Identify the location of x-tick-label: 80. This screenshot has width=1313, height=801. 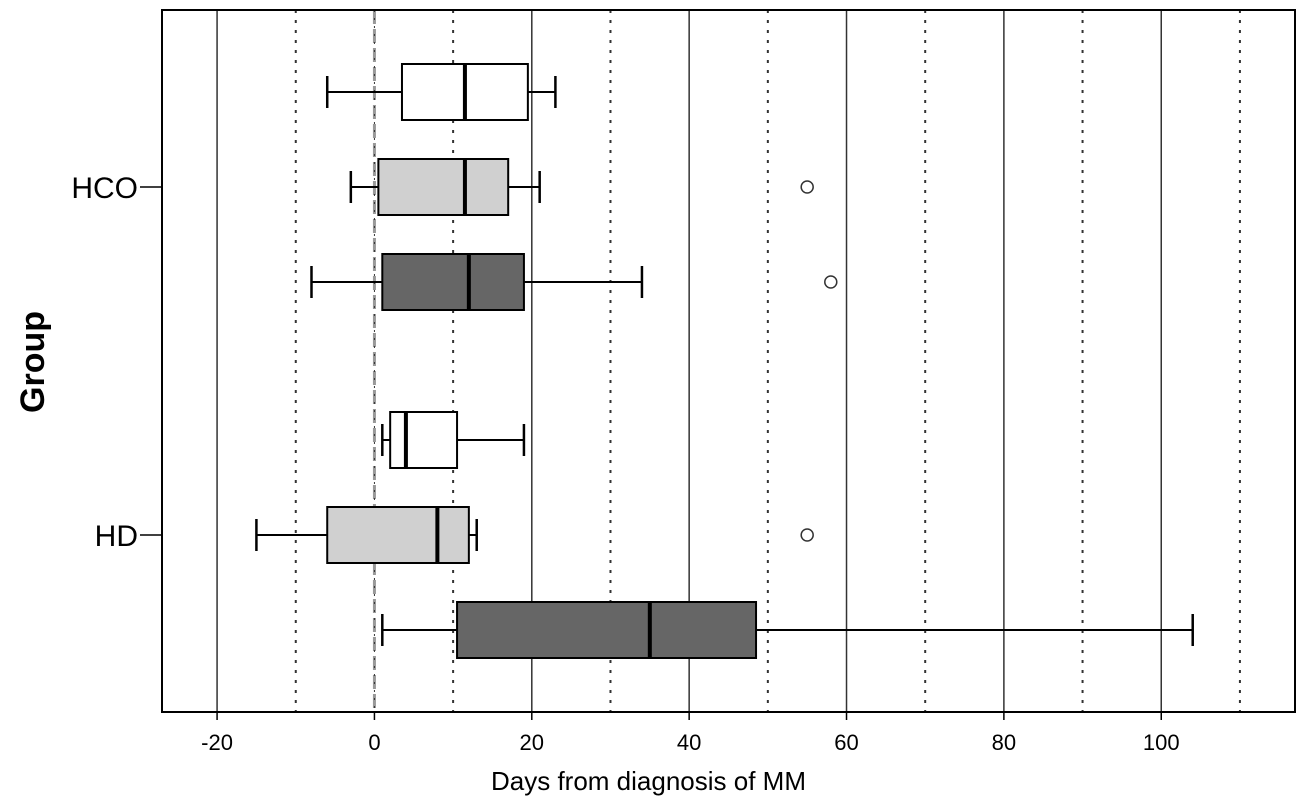
(1004, 742).